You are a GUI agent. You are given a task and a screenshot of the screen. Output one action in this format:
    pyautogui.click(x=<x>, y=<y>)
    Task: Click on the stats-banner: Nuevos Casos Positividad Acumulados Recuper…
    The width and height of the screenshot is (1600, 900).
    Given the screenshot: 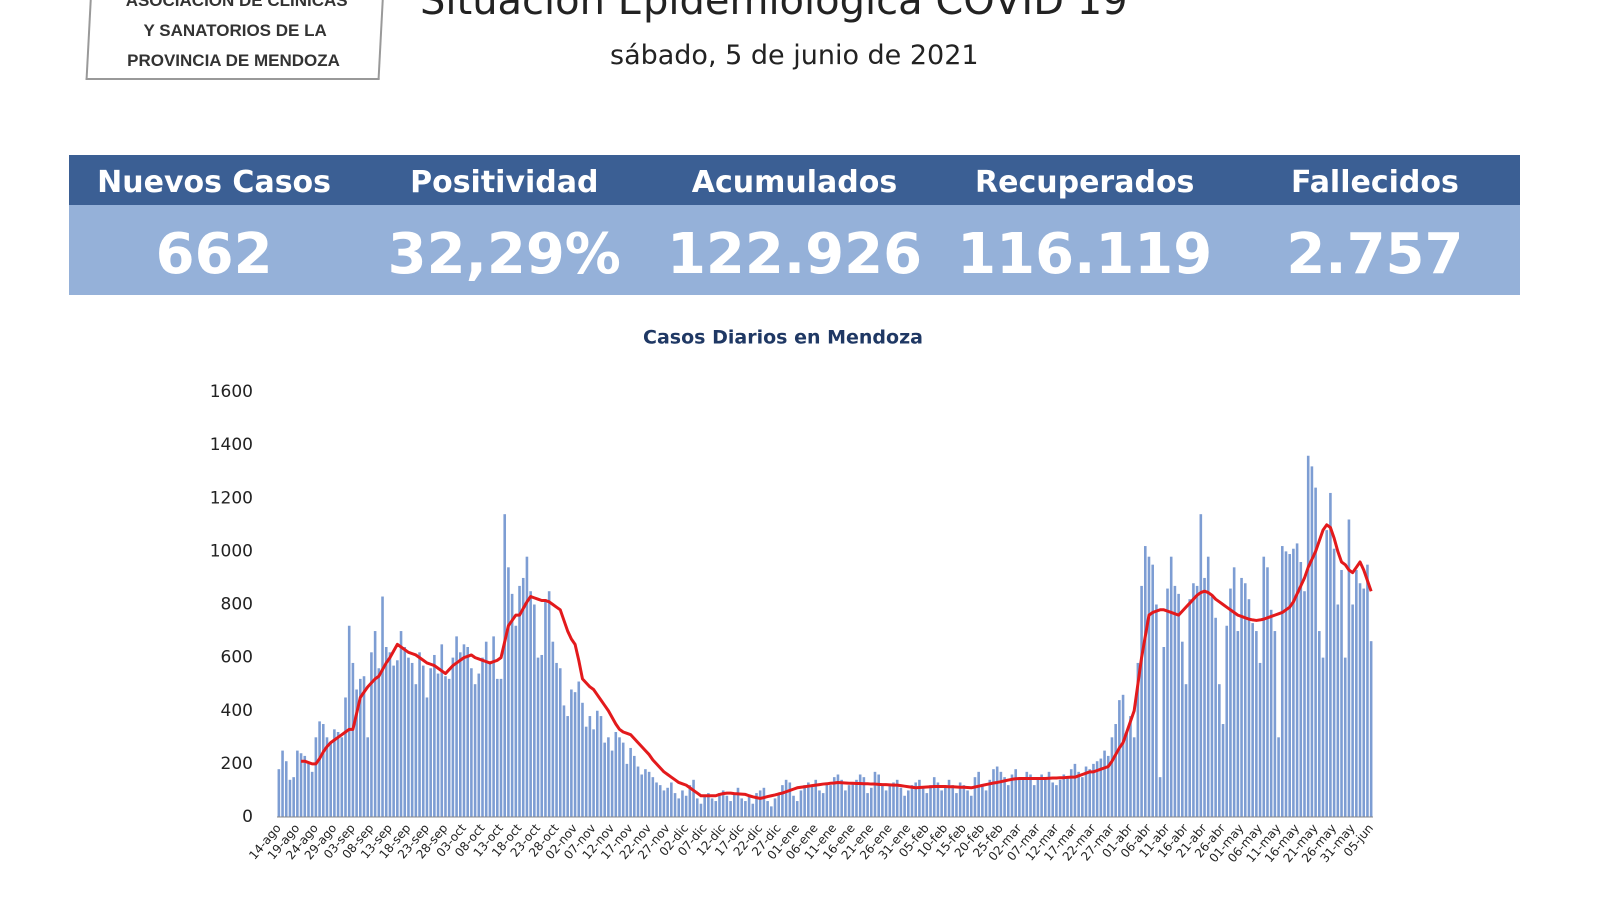 What is the action you would take?
    pyautogui.click(x=794, y=225)
    